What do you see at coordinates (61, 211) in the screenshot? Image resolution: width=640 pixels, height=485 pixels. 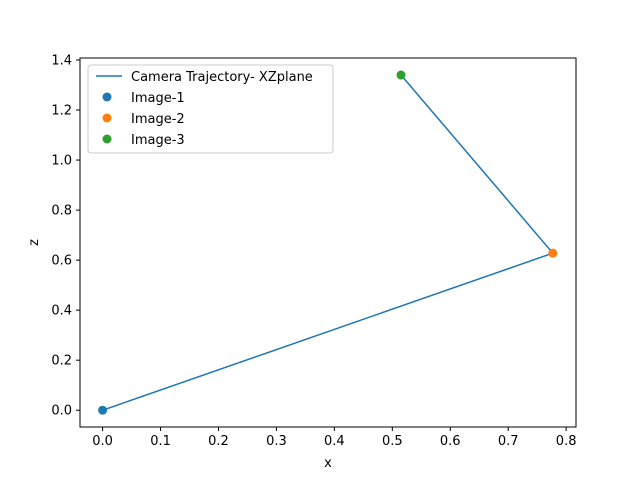 I see `y-tick-label: 0.8` at bounding box center [61, 211].